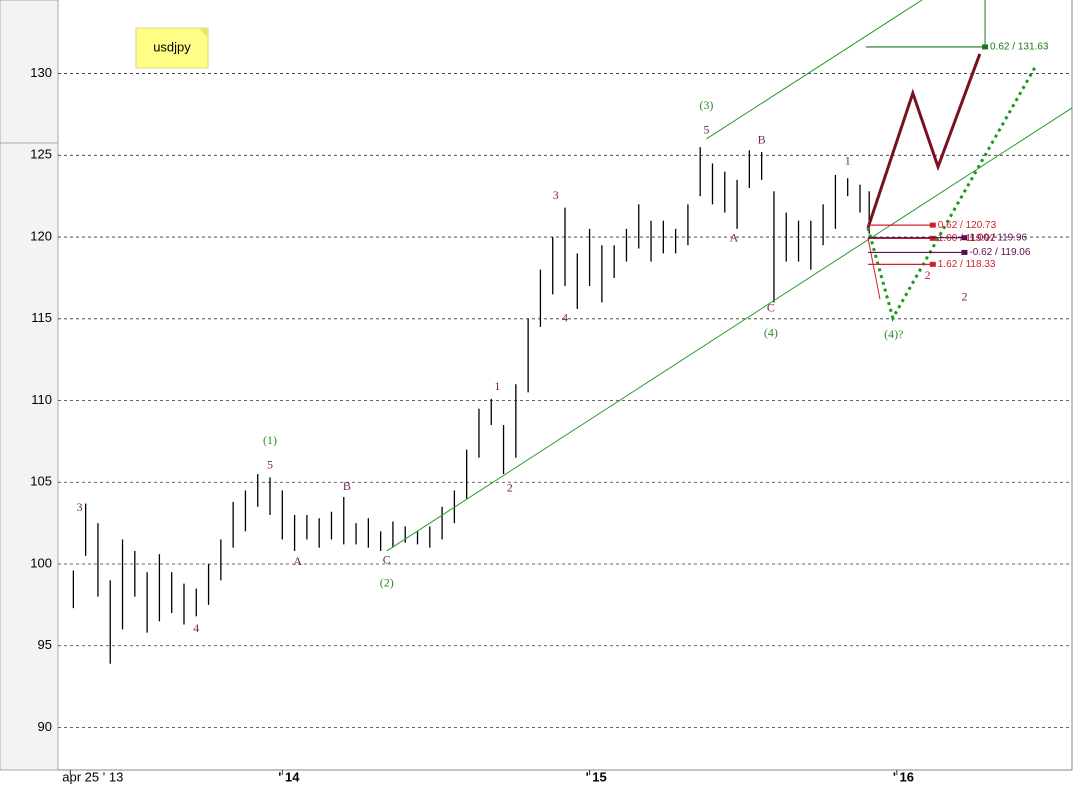 The height and width of the screenshot is (789, 1080). I want to click on wave-label: (4)?, so click(893, 334).